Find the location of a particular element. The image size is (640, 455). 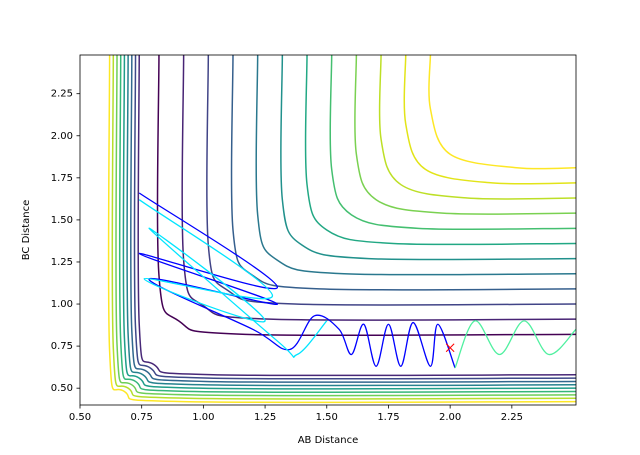

y-tick-label: 1.25 is located at coordinates (62, 262).